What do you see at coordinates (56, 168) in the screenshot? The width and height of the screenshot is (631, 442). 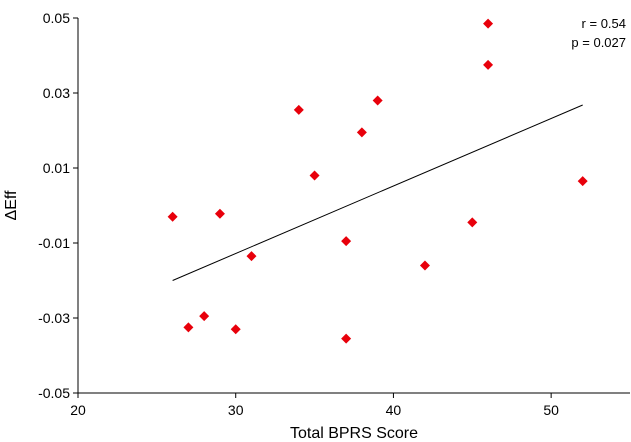 I see `y-tick-label: 0.01` at bounding box center [56, 168].